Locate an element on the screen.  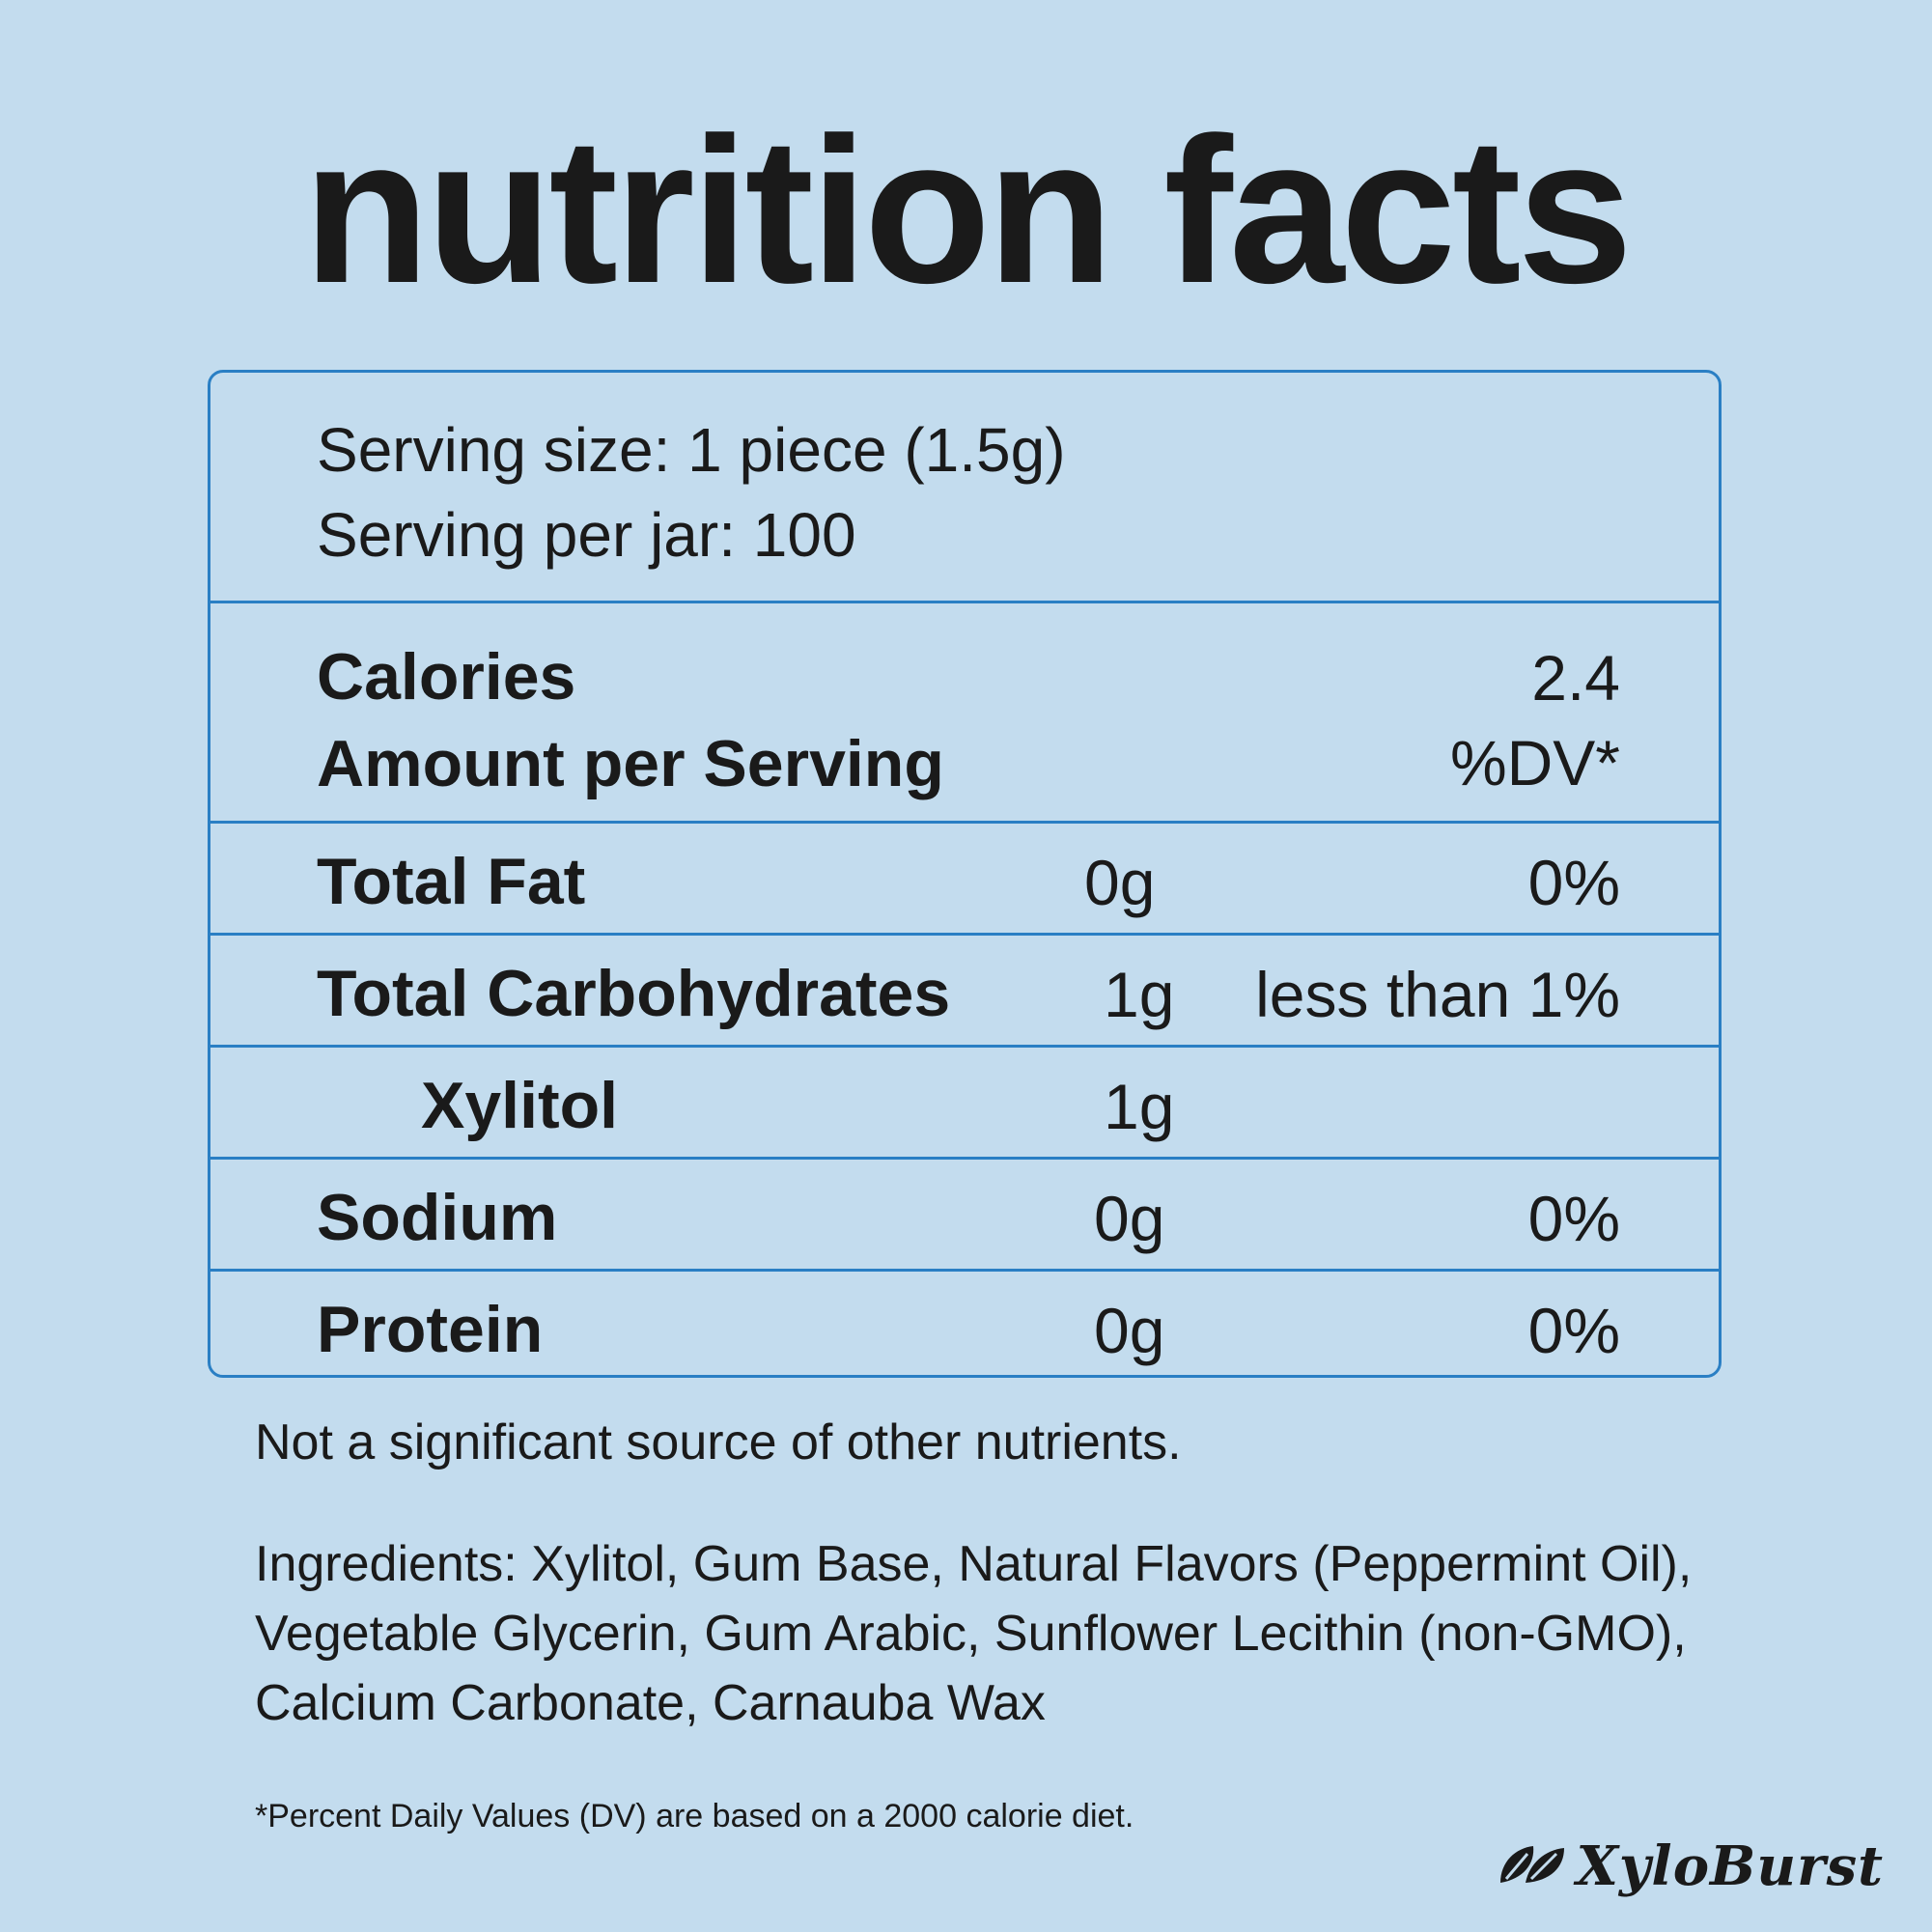
dv-header: %DV* is located at coordinates (1535, 763).